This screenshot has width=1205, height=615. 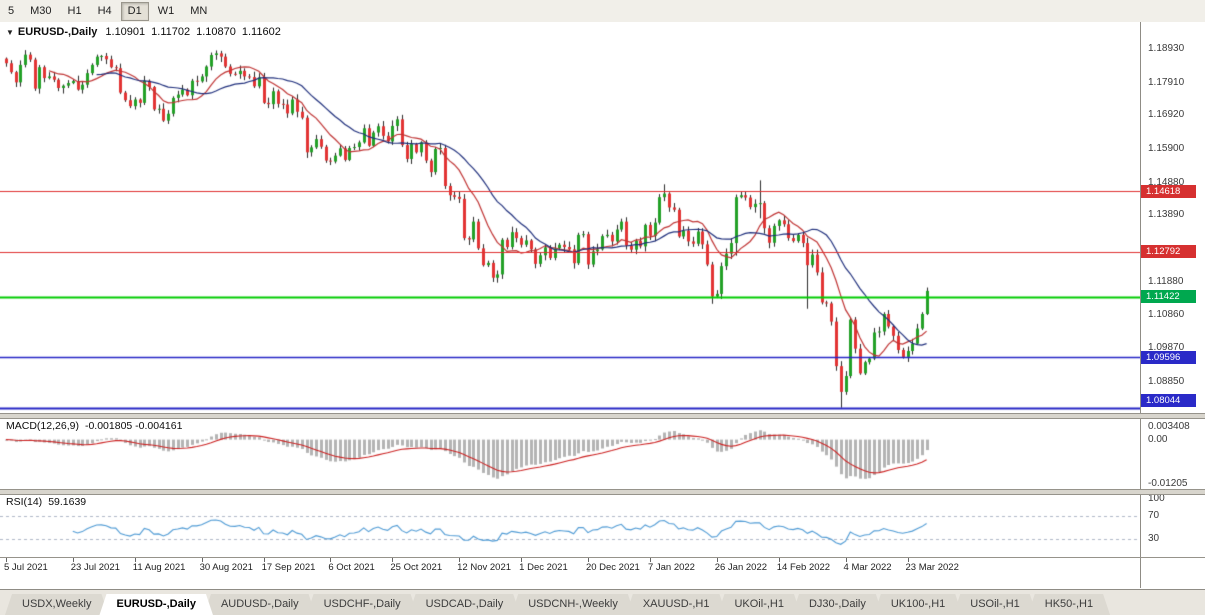 I want to click on price-axis-tick: 1.16920, so click(x=1166, y=115).